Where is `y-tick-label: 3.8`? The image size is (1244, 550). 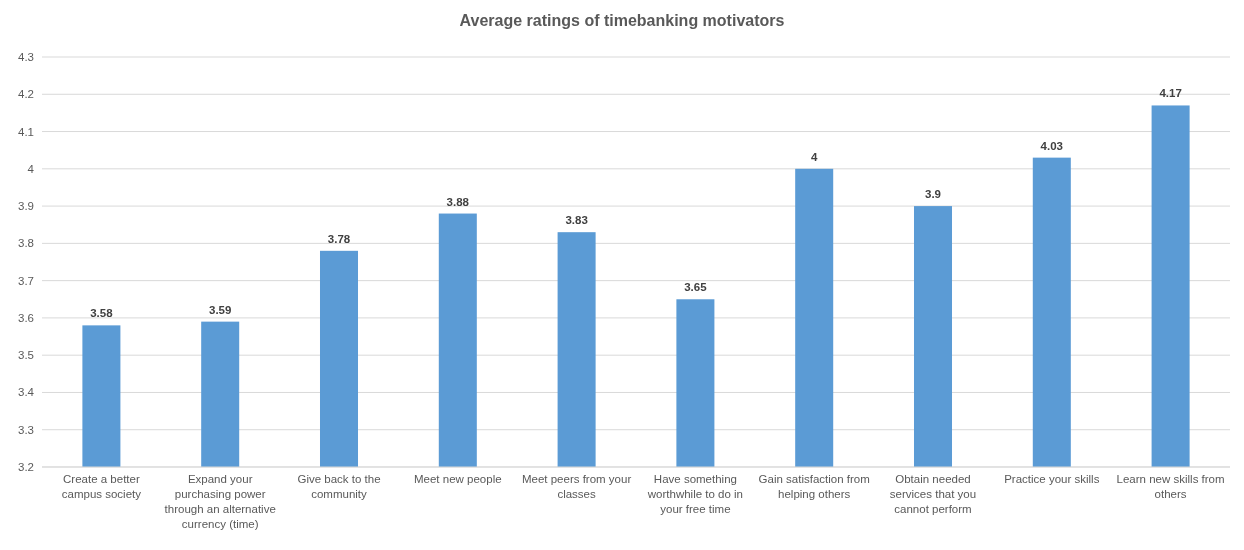
y-tick-label: 3.8 is located at coordinates (26, 243).